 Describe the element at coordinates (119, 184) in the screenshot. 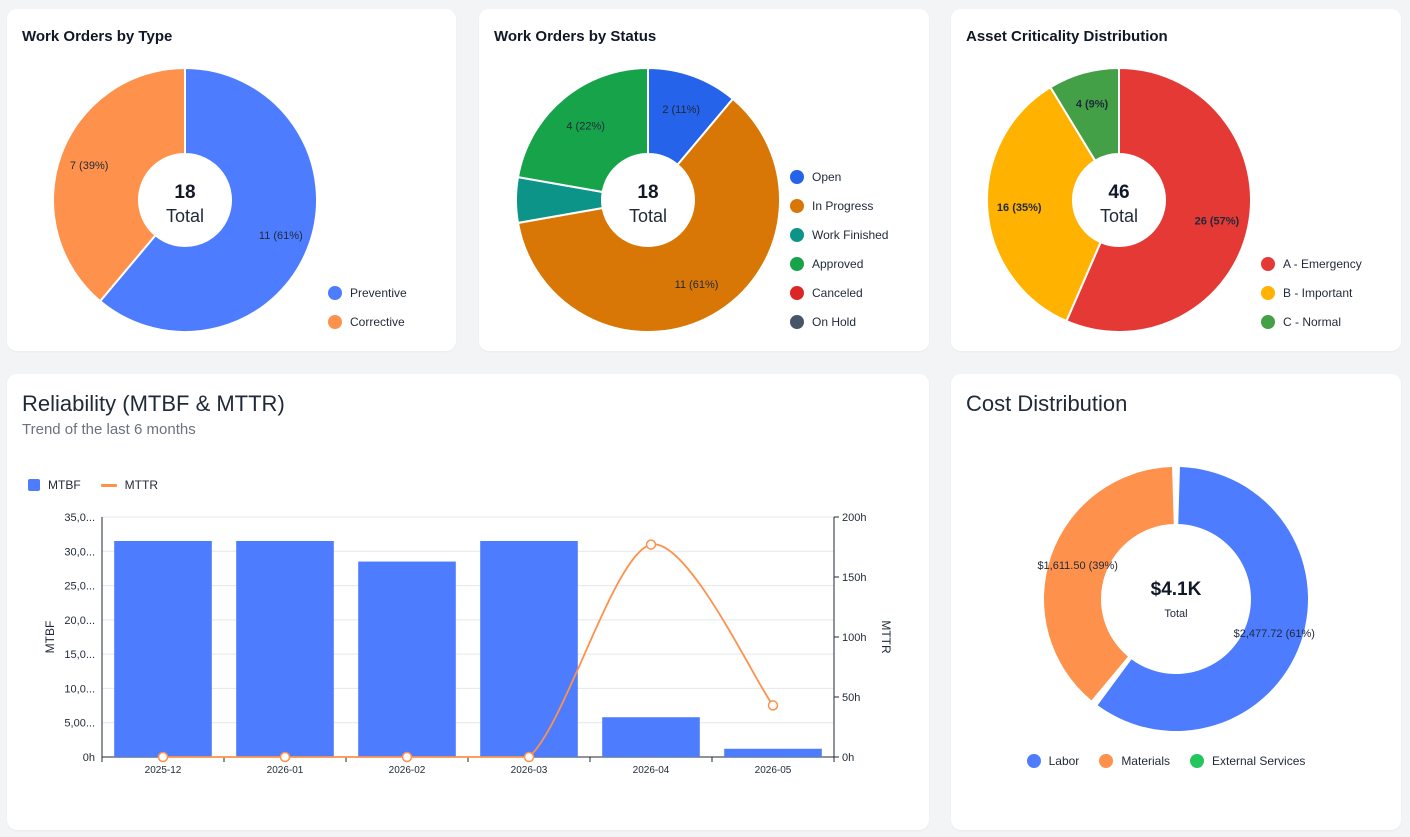

I see `pie-slice-corrective` at that location.